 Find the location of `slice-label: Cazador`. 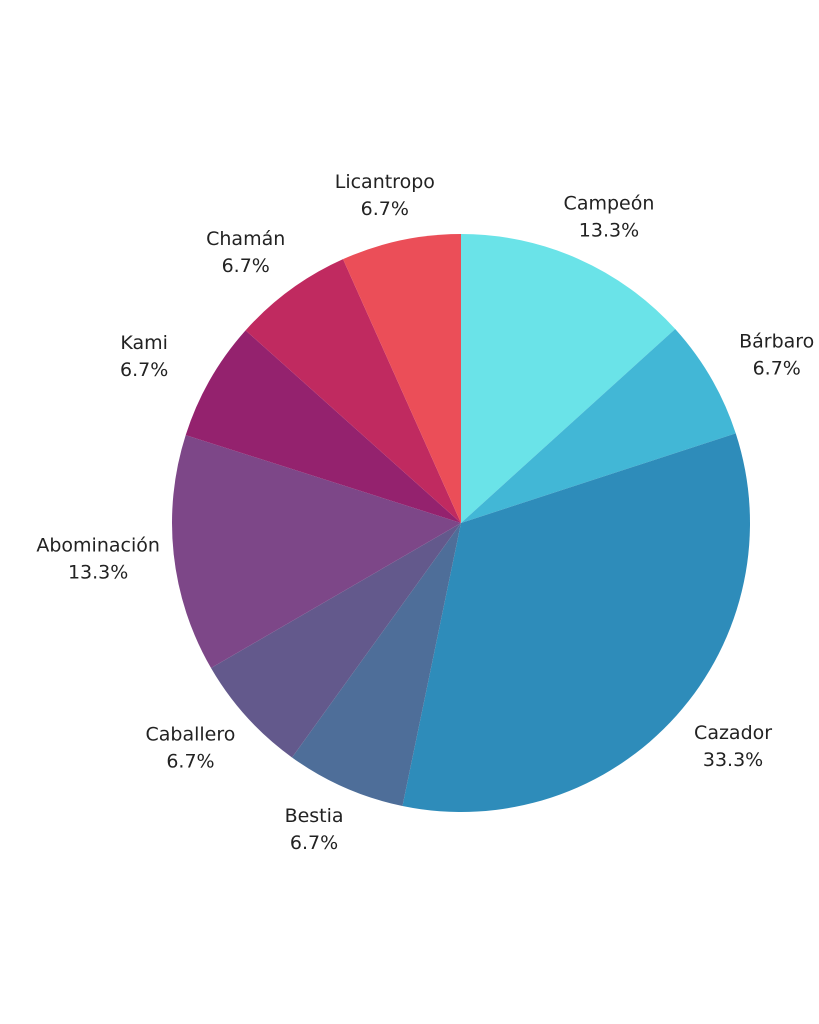

slice-label: Cazador is located at coordinates (733, 733).